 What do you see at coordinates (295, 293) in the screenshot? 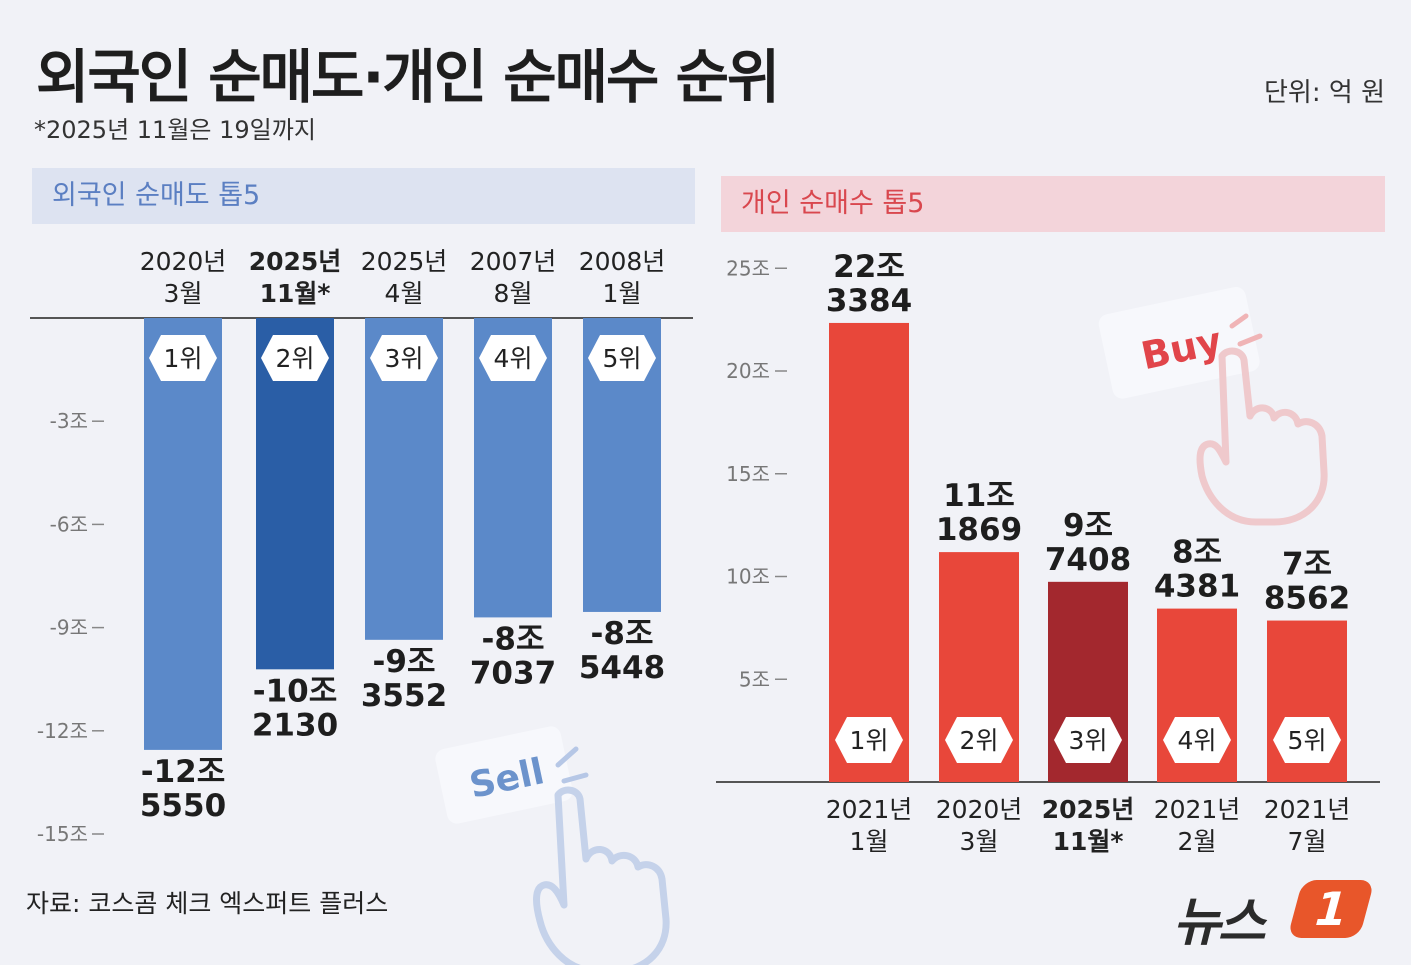
I see `foreign-category-month: 11월*` at bounding box center [295, 293].